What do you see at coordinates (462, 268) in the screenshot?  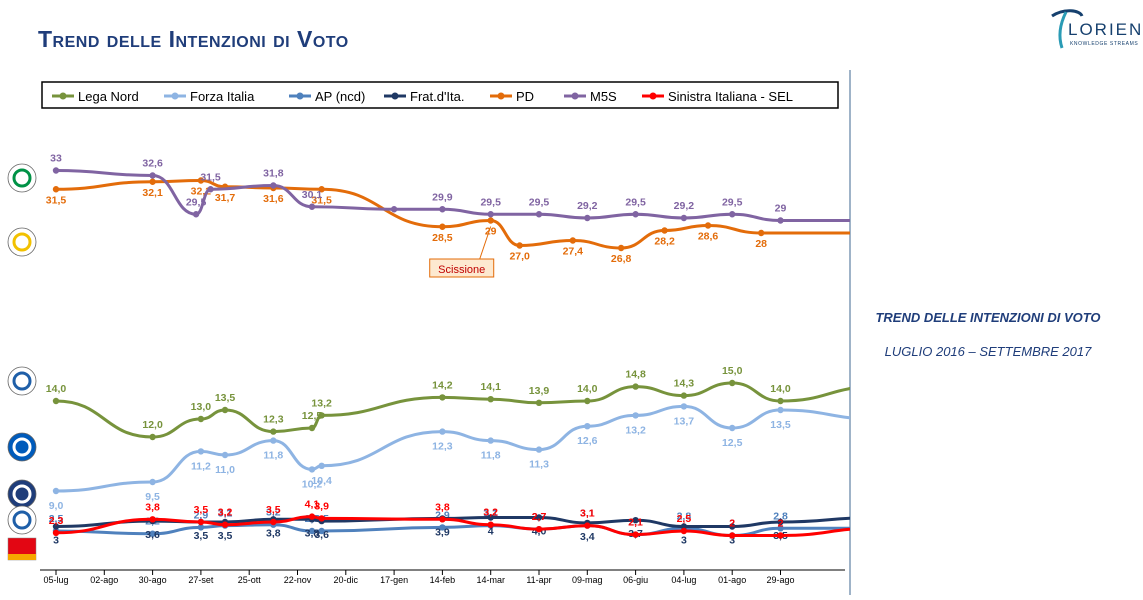 I see `annotation-box` at bounding box center [462, 268].